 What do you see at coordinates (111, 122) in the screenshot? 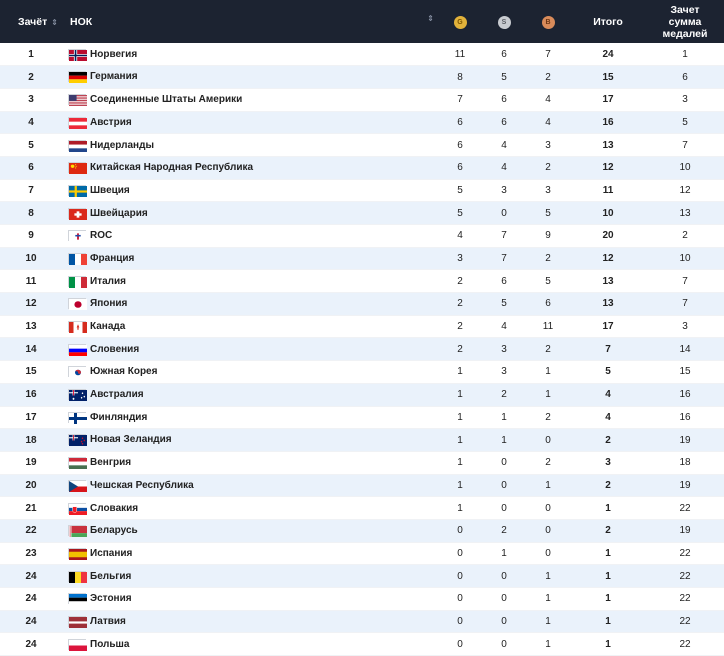
I see `country-name: Австрия` at bounding box center [111, 122].